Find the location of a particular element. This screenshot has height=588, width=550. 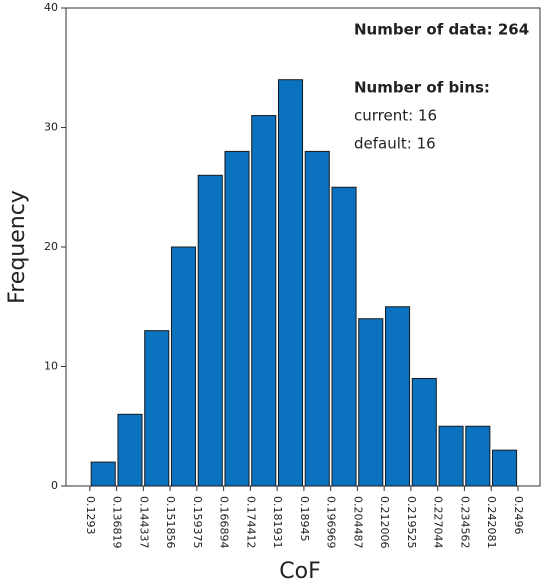

y-tick-label: 40 is located at coordinates (51, 7).